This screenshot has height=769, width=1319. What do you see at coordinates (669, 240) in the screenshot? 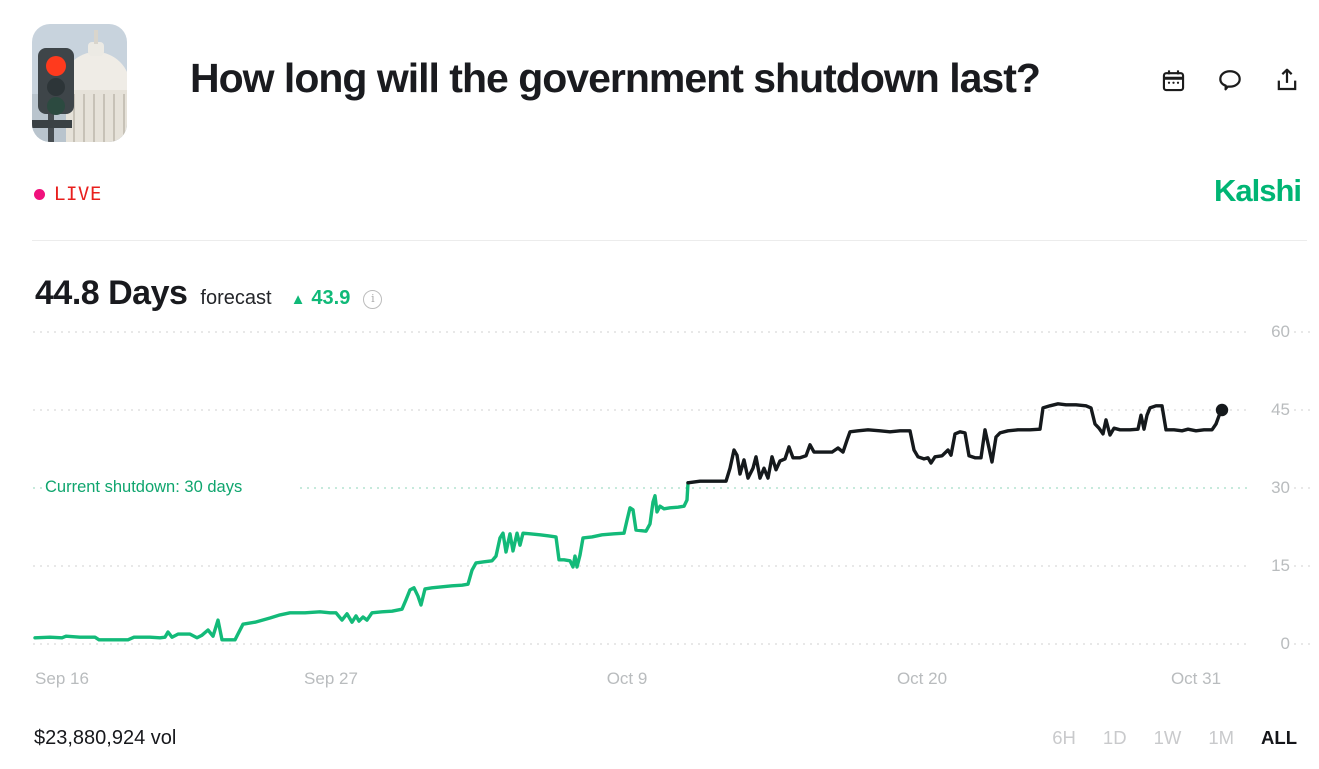
I see `header-divider` at bounding box center [669, 240].